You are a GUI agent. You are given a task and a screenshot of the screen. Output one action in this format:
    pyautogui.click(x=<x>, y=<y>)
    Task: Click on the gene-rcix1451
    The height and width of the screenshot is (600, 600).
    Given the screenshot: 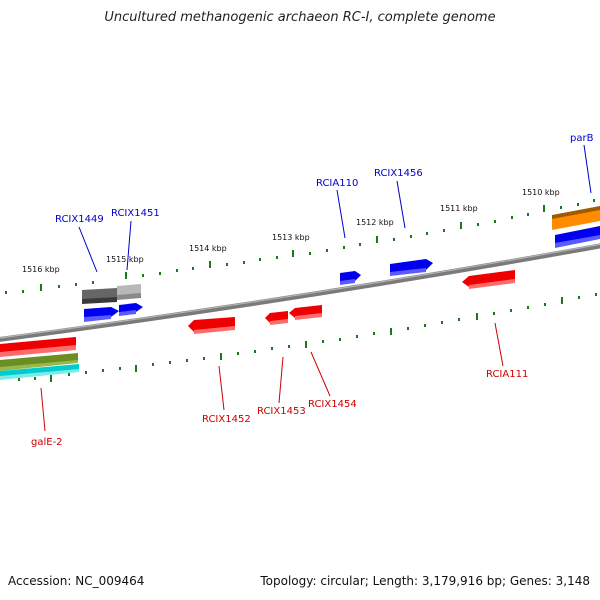 What is the action you would take?
    pyautogui.click(x=129, y=292)
    